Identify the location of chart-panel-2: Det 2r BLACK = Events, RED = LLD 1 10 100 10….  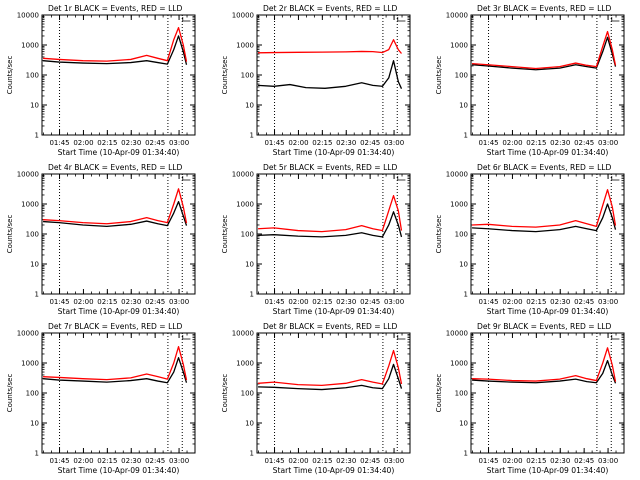
(316, 80).